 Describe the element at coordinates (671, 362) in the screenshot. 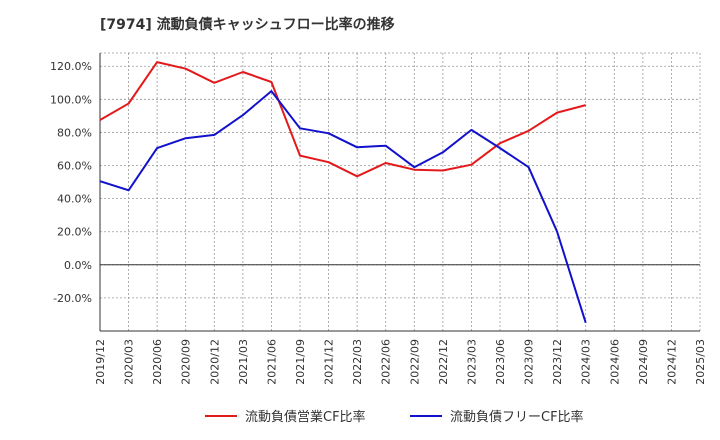

I see `x-tick-label: 2024/12` at that location.